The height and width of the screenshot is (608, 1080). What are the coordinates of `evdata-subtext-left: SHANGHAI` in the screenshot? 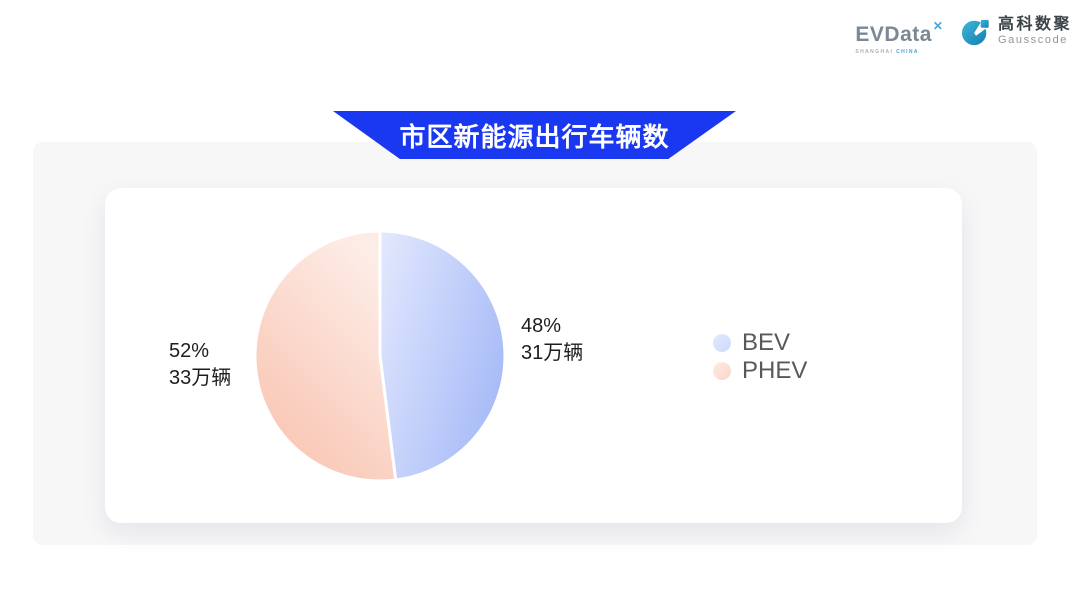 It's located at (874, 52).